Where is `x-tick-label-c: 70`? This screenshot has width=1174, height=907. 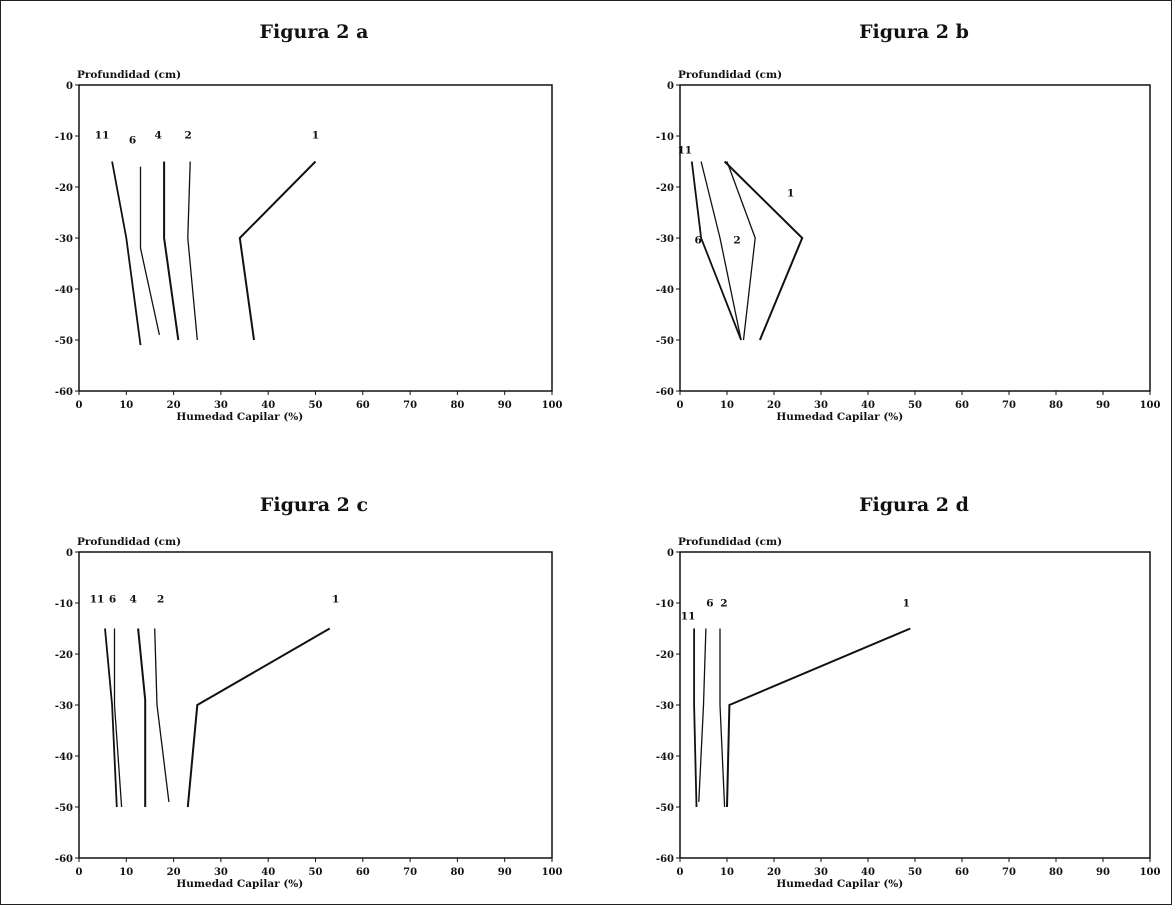
x-tick-label-c: 70 is located at coordinates (410, 872).